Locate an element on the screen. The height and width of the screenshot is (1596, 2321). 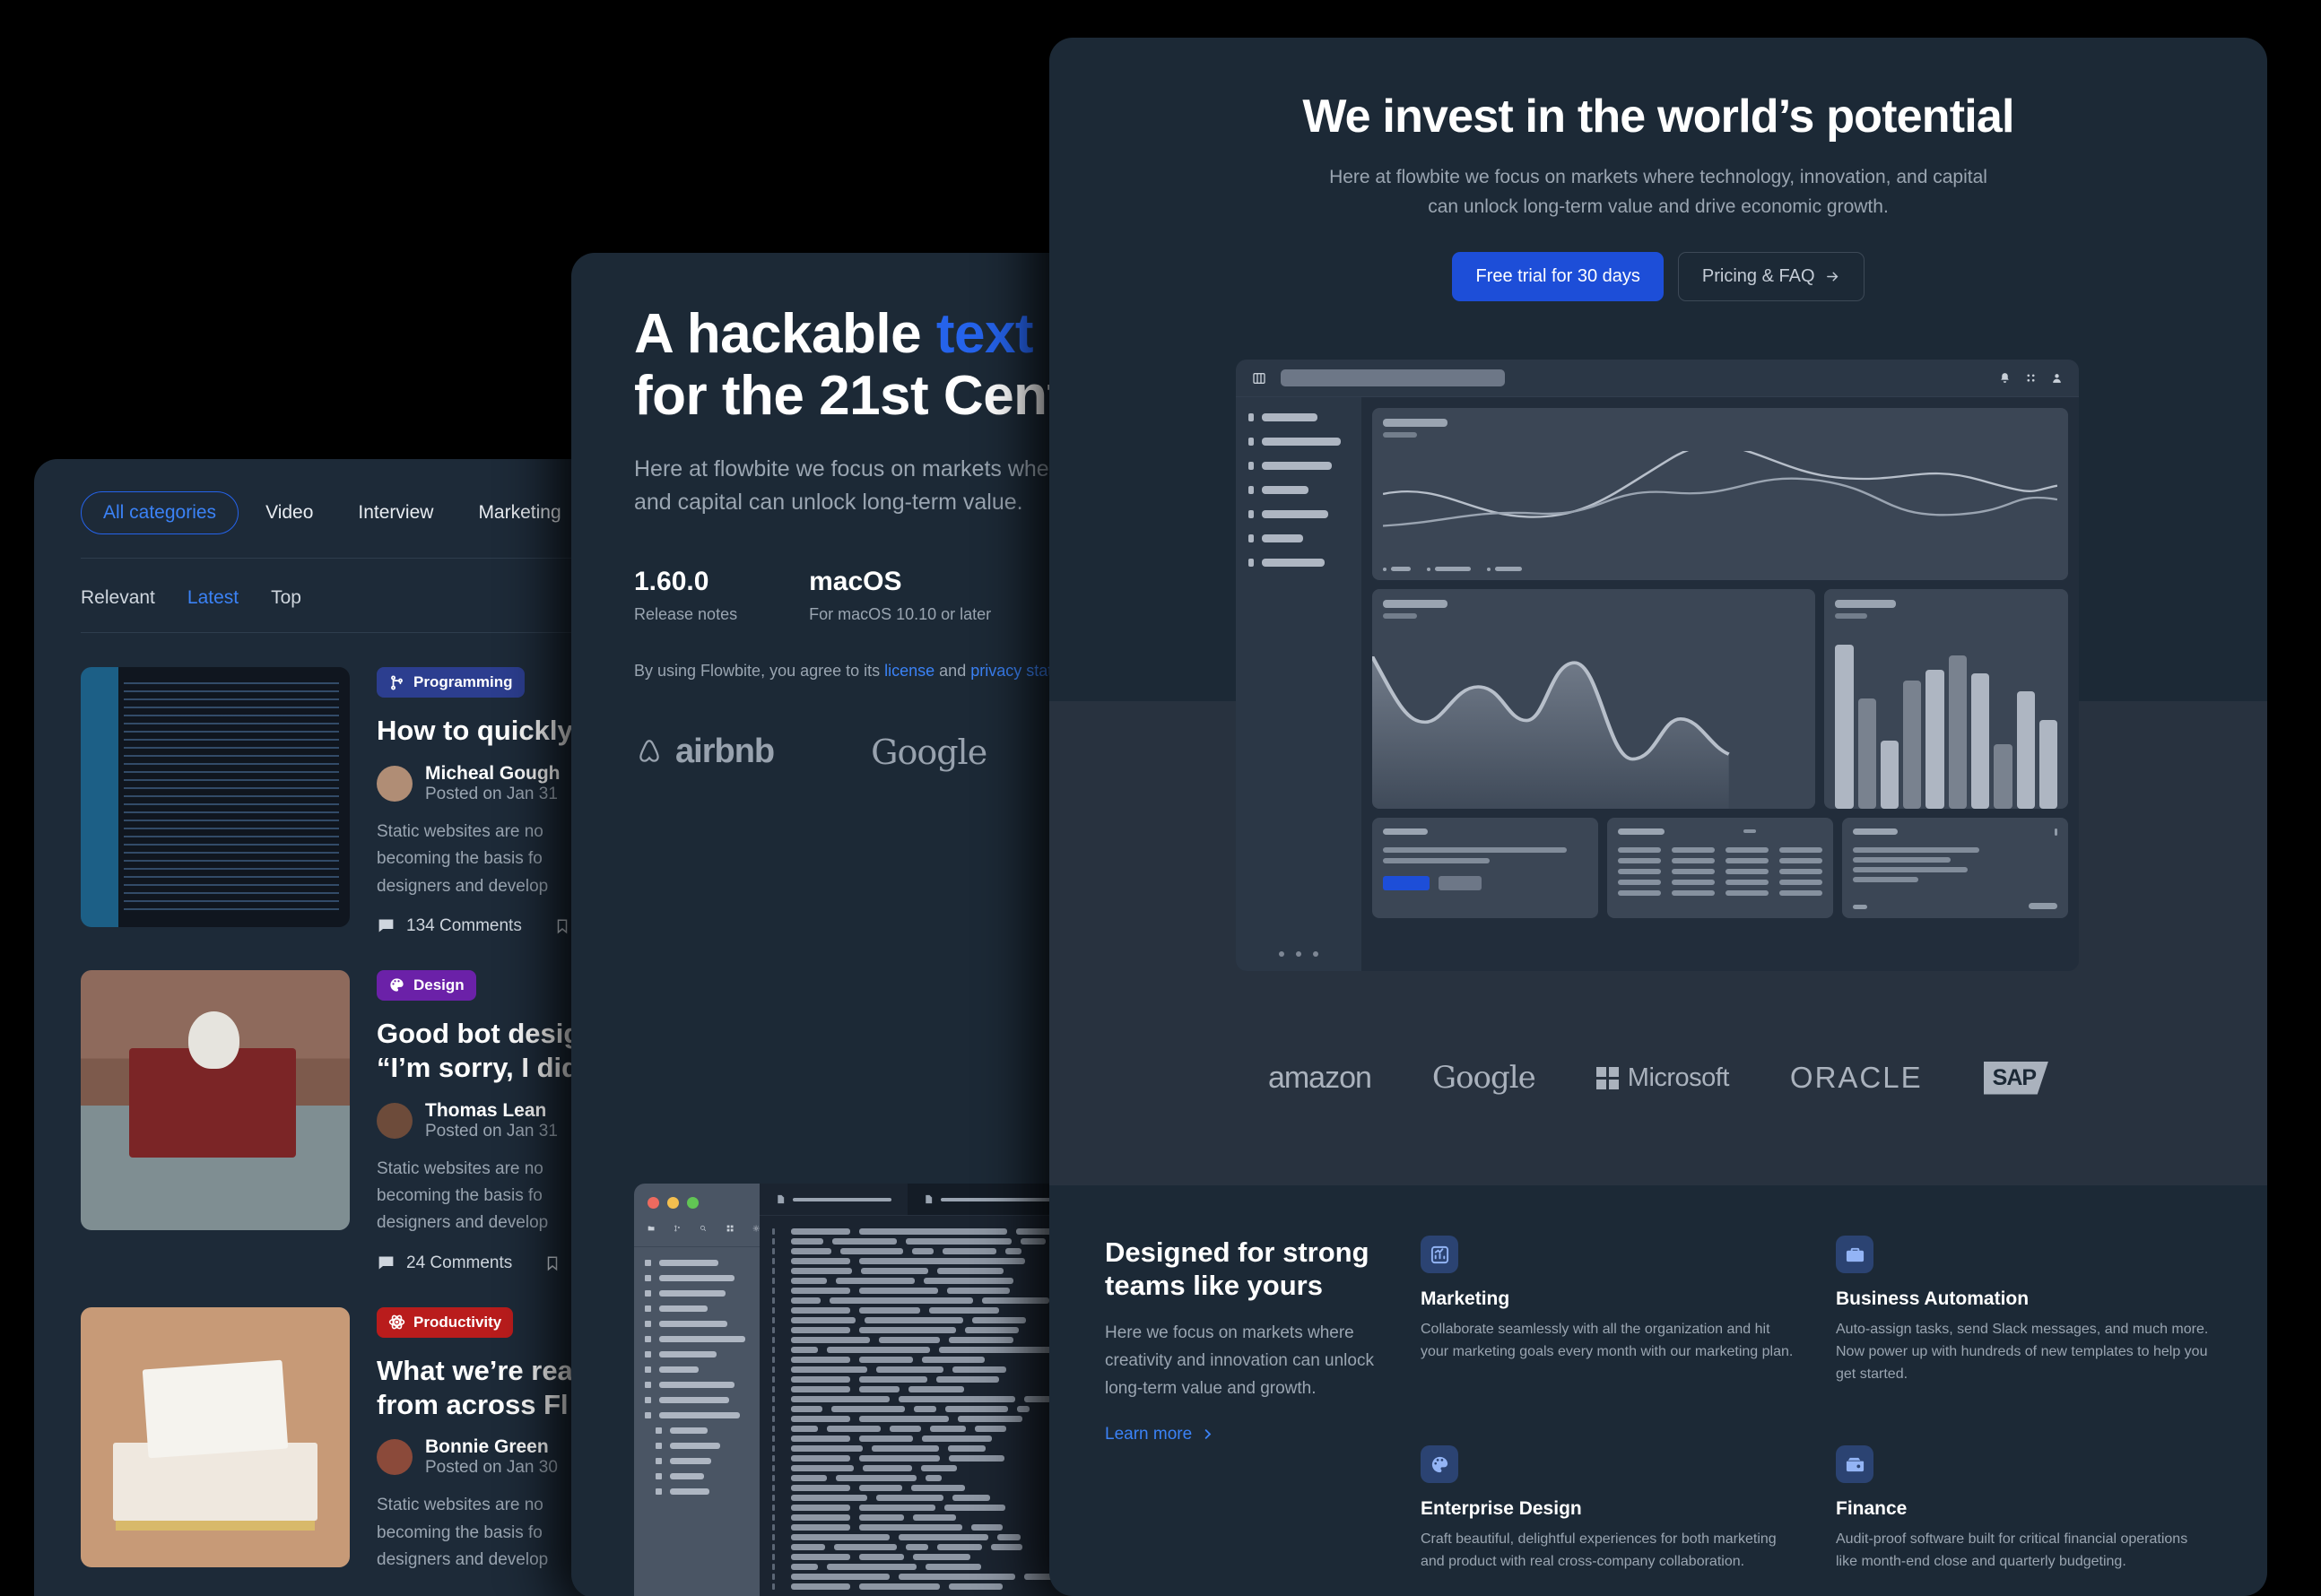
code-branch-icon is located at coordinates (397, 682).